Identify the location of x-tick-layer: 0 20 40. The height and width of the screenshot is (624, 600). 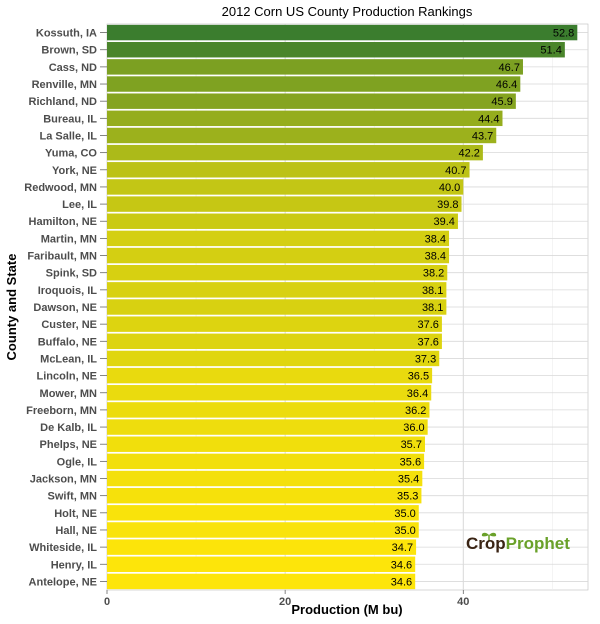
(286, 599).